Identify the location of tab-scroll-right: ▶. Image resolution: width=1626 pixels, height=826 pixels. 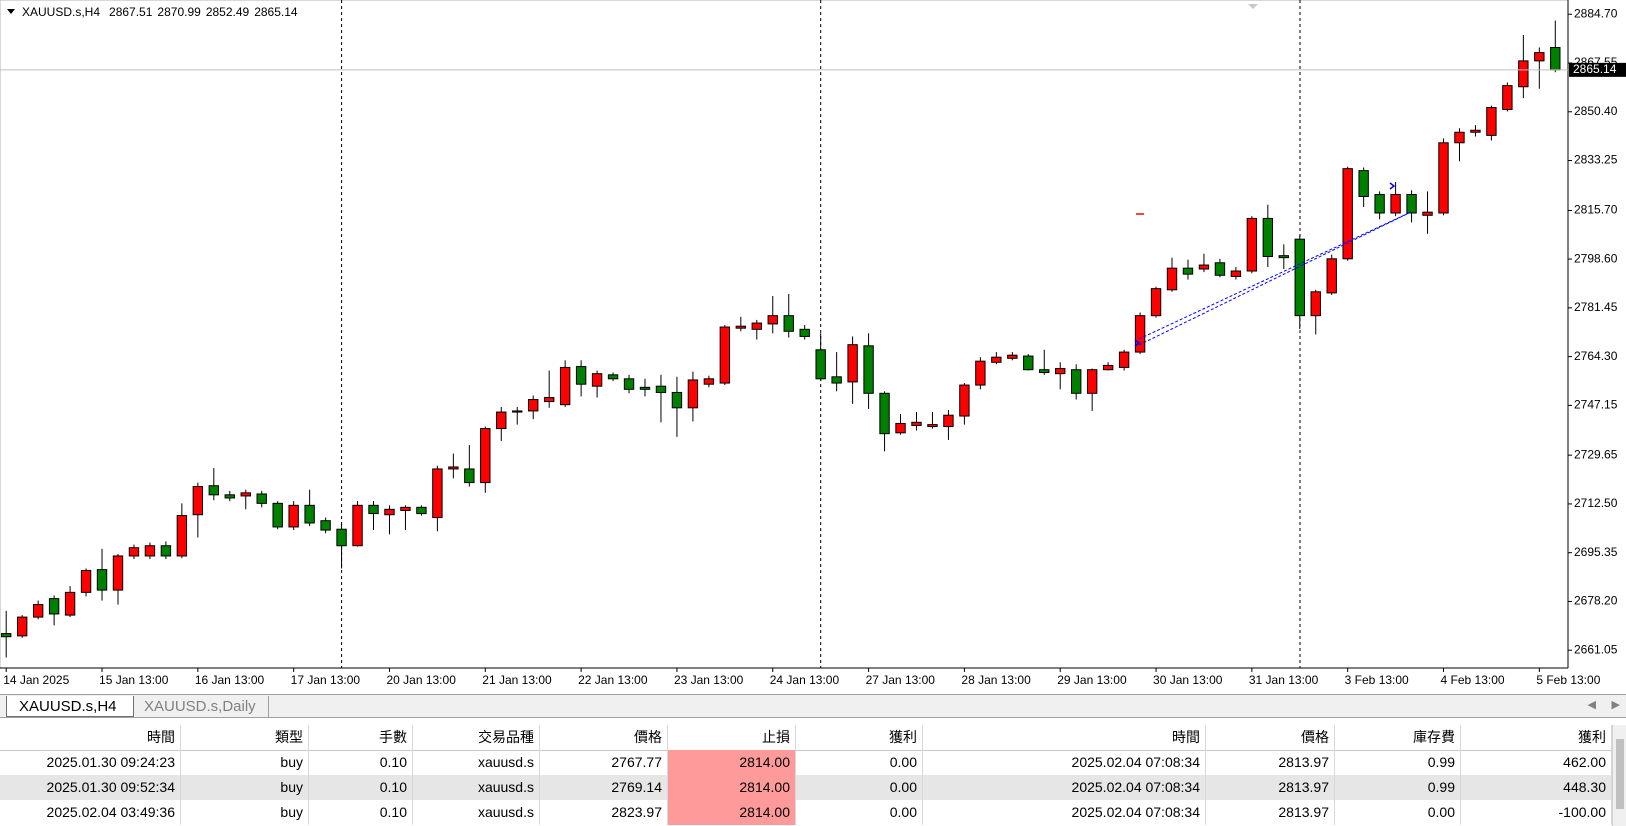
(1615, 705).